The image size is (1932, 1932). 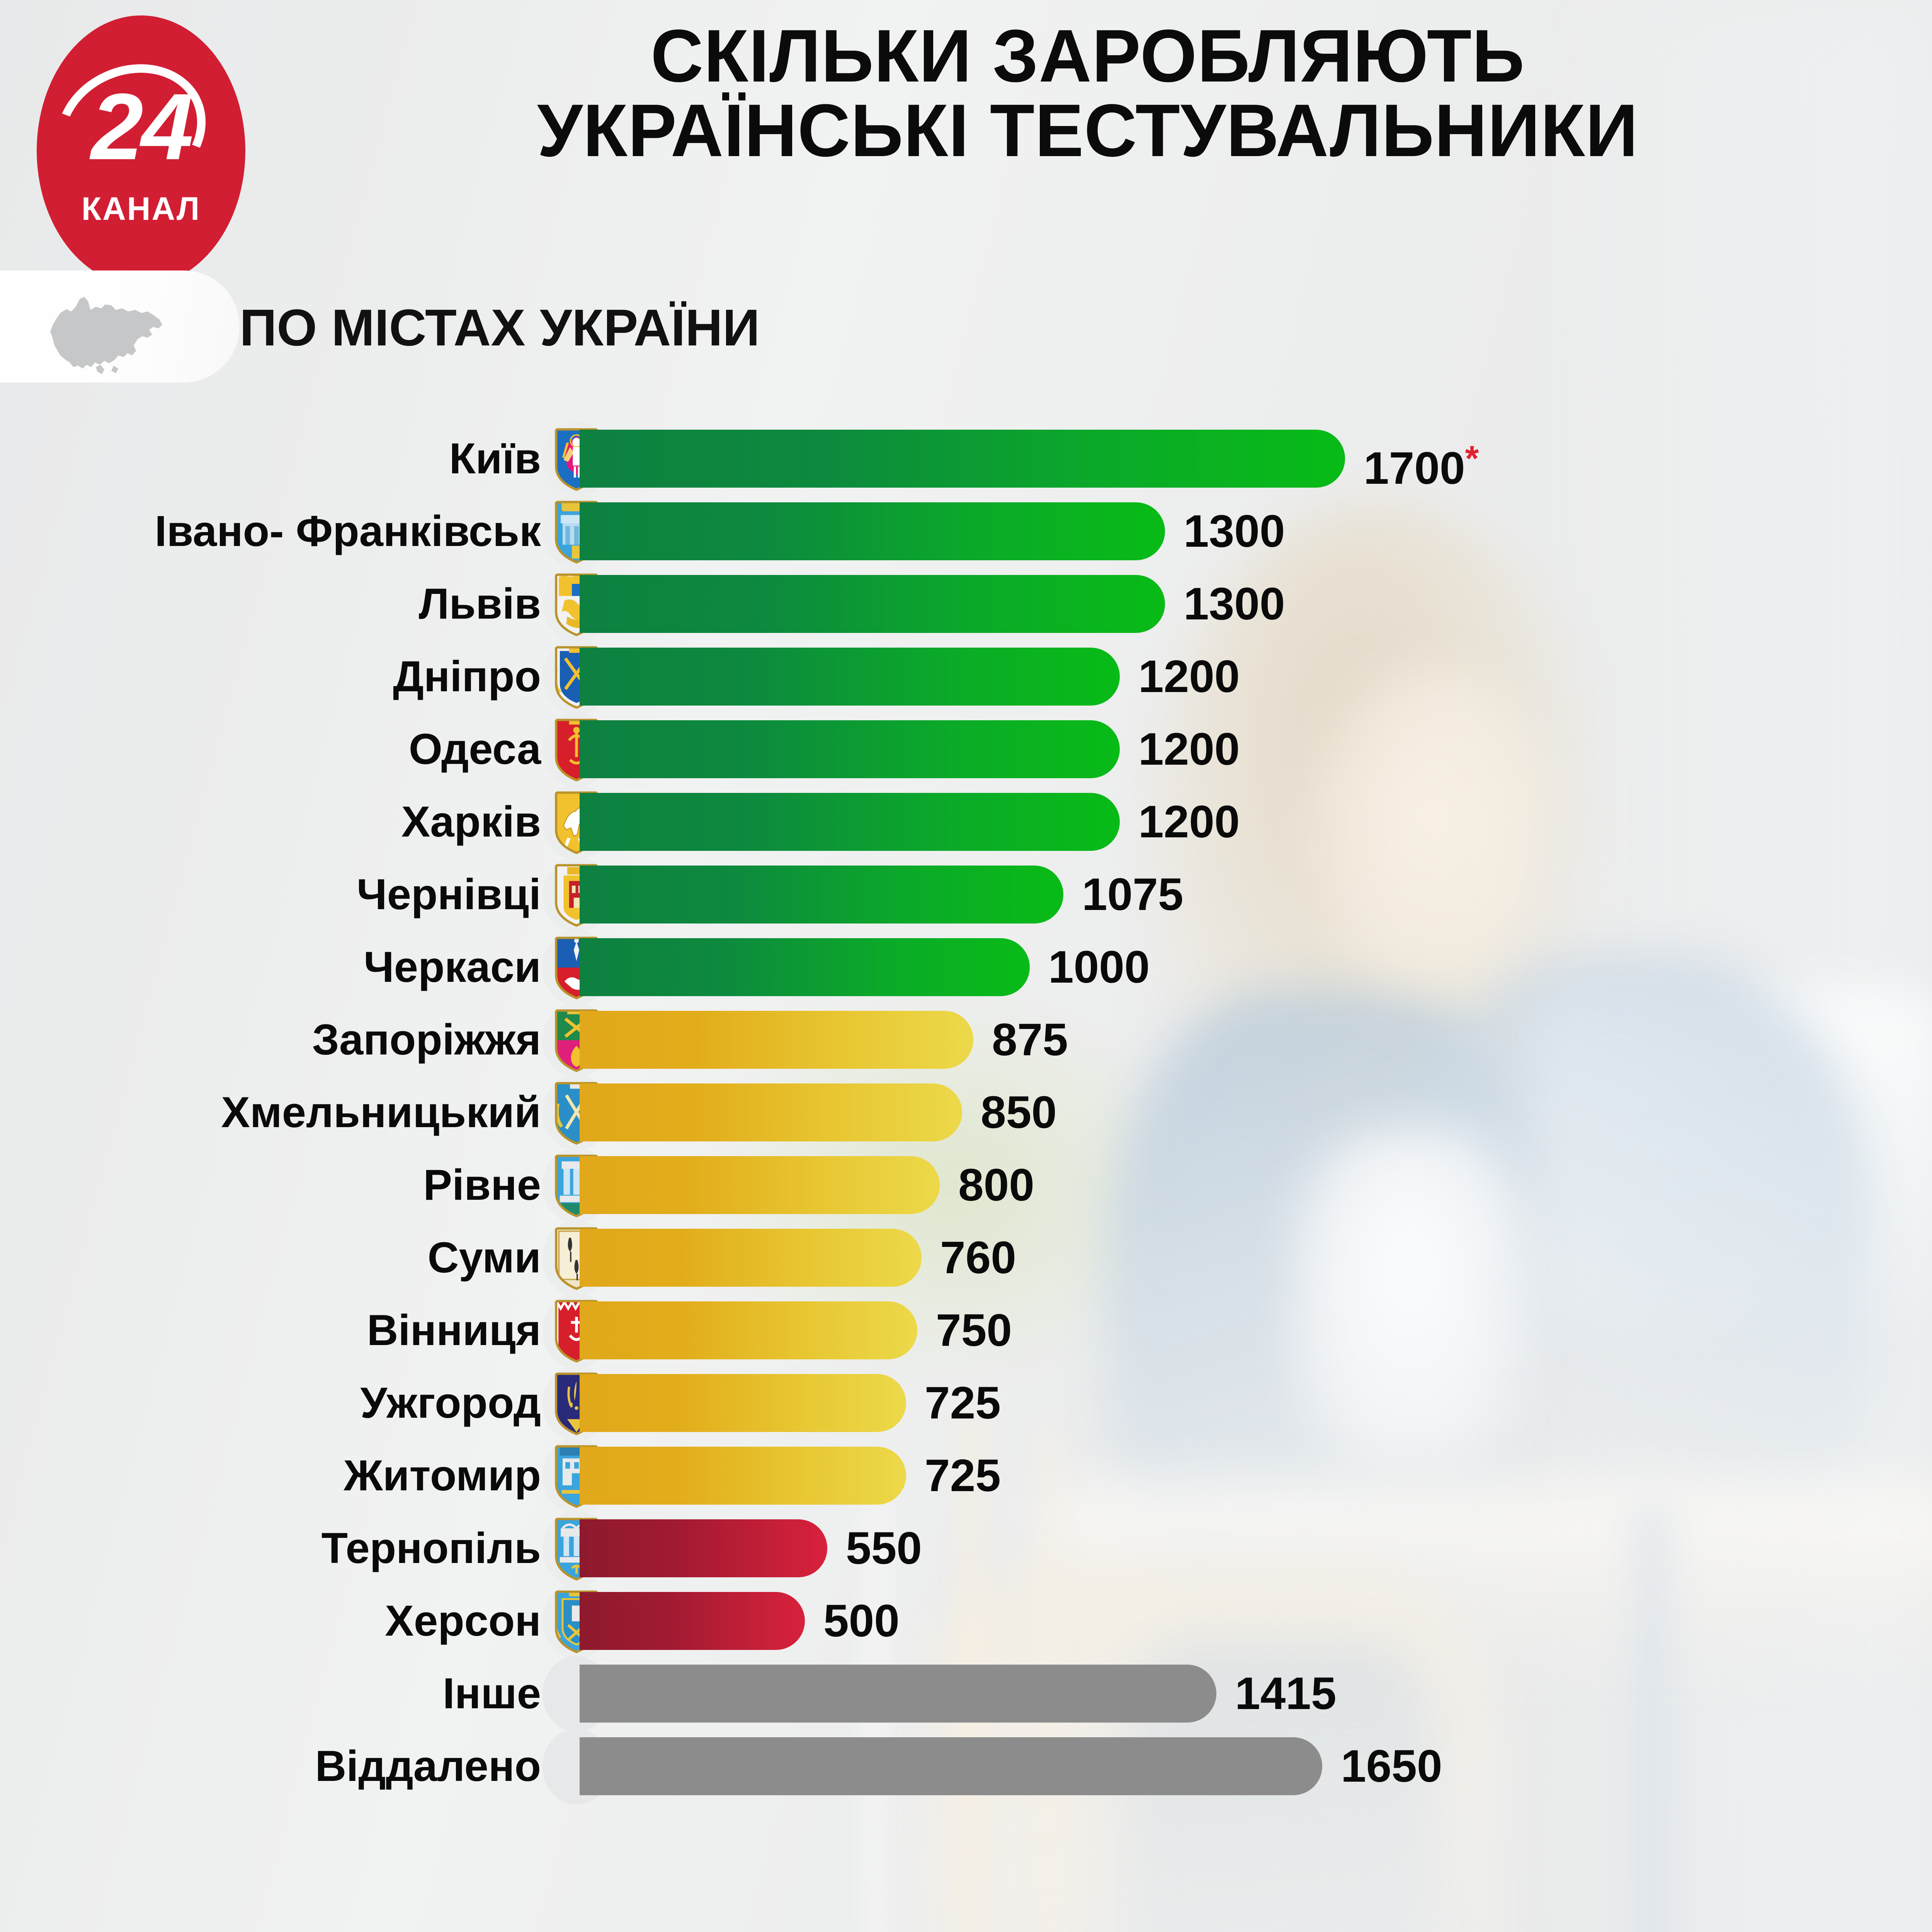 I want to click on city-bar-value: 1075, so click(x=1133, y=894).